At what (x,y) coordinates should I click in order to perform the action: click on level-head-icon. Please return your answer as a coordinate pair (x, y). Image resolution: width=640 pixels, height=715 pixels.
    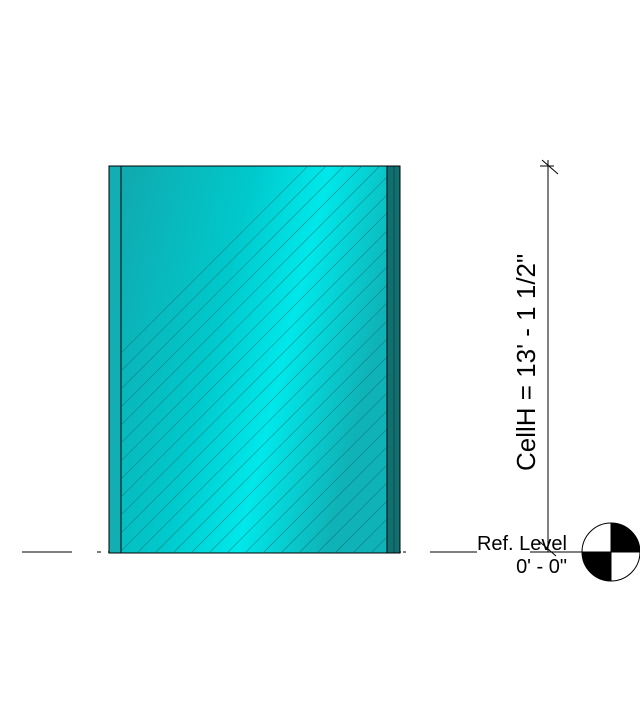
    Looking at the image, I should click on (610, 552).